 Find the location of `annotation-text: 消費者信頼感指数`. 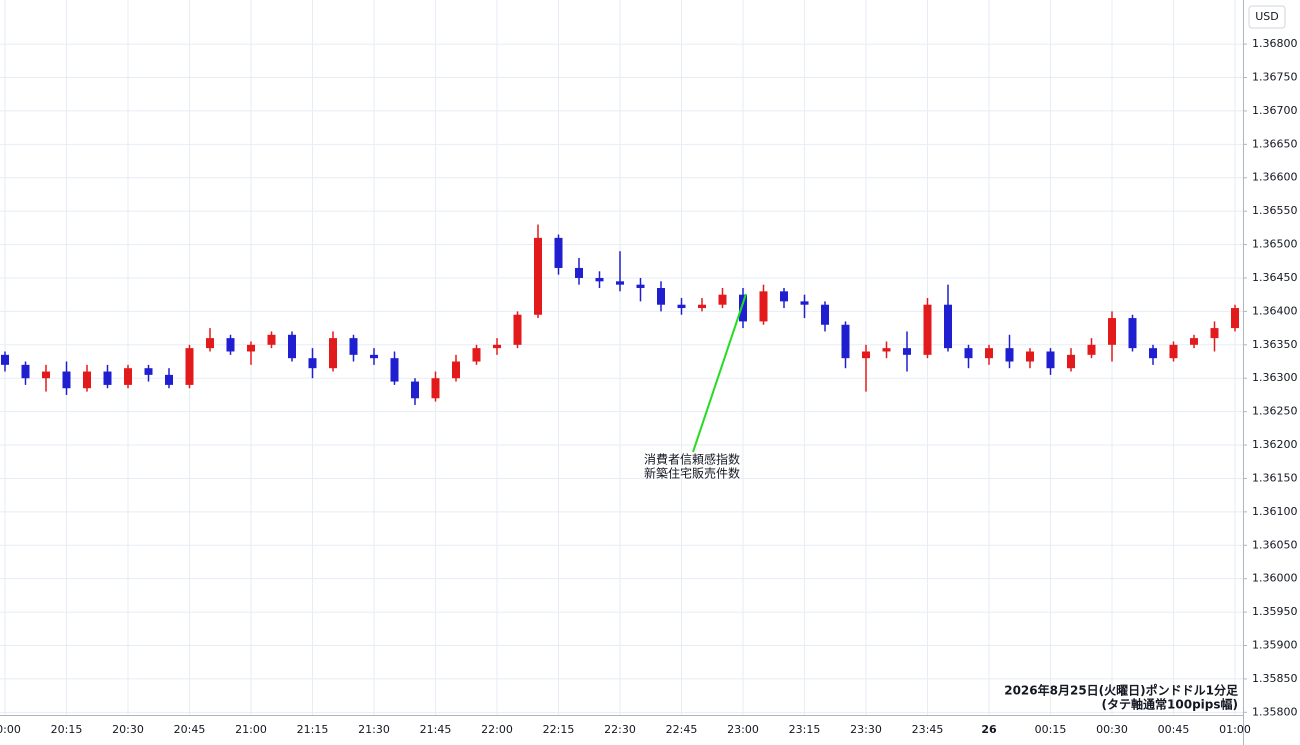

annotation-text: 消費者信頼感指数 is located at coordinates (692, 459).